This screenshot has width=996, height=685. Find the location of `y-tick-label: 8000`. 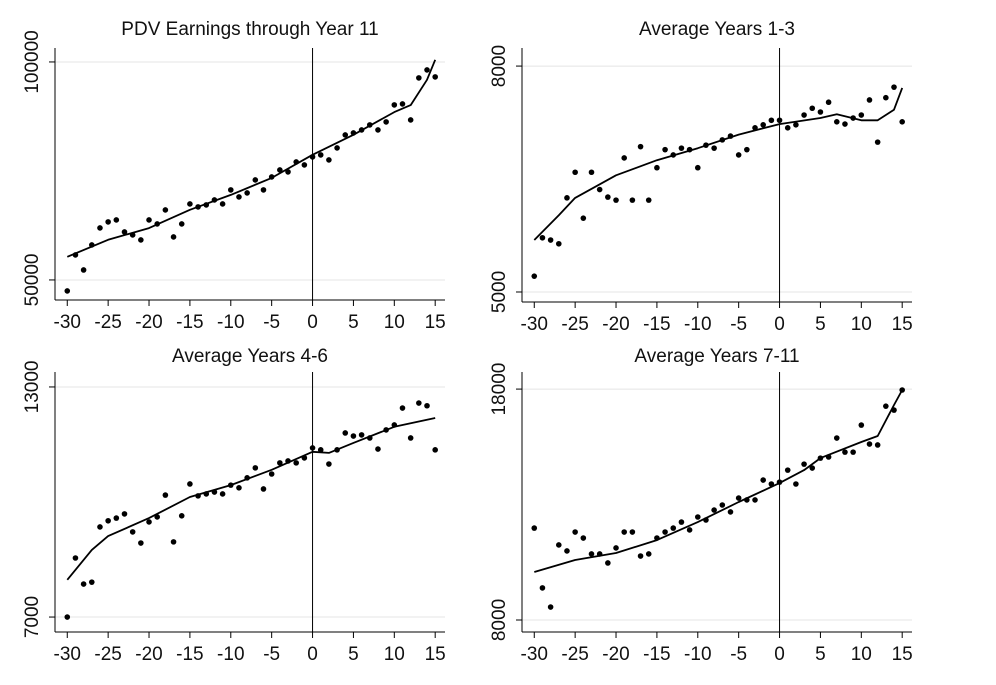

y-tick-label: 8000 is located at coordinates (499, 620).